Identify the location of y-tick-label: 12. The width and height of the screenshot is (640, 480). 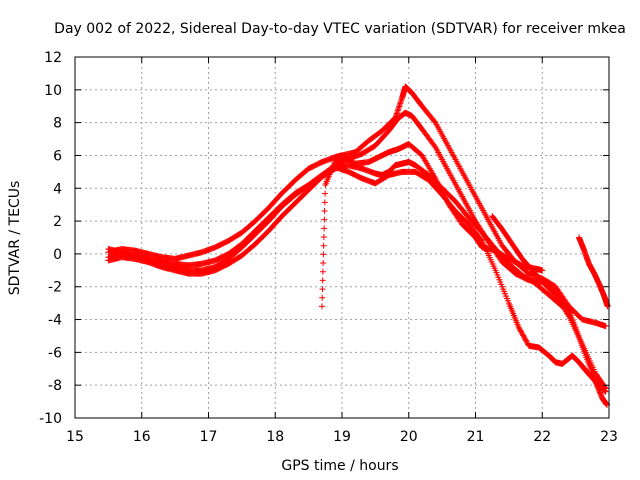
(53, 58).